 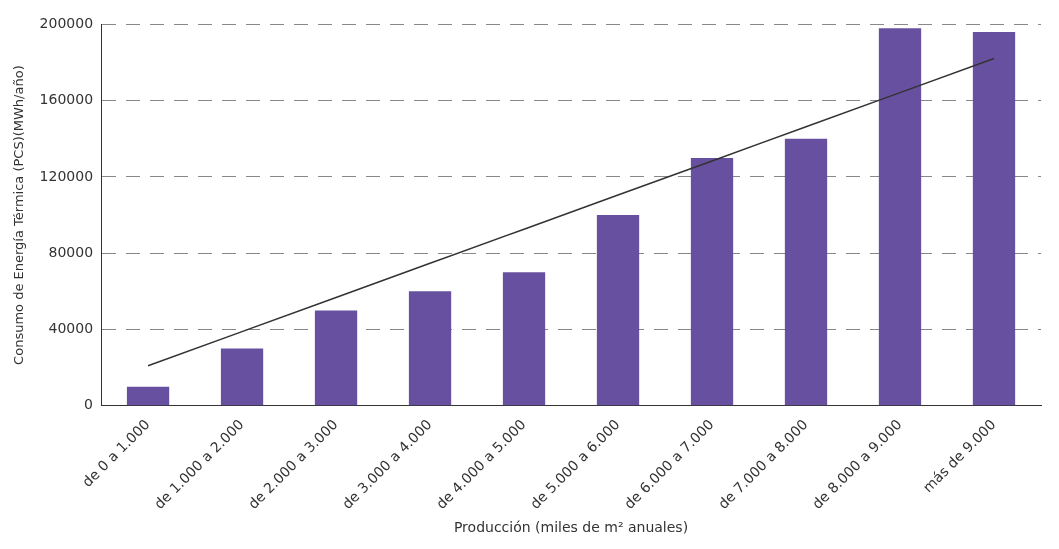 I want to click on y-tick-label: 40000, so click(x=71, y=328).